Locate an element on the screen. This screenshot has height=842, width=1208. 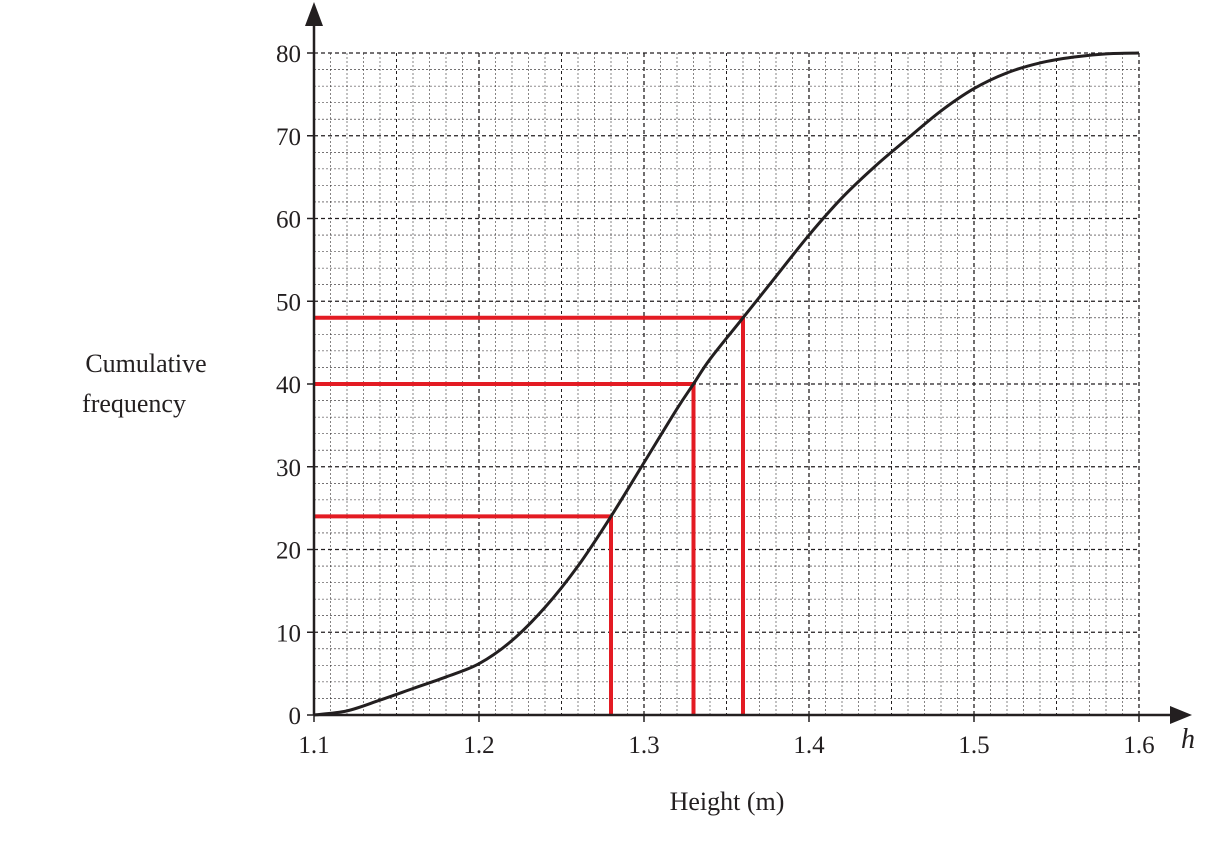
y-axis-label-line-1: Cumulative is located at coordinates (145, 363).